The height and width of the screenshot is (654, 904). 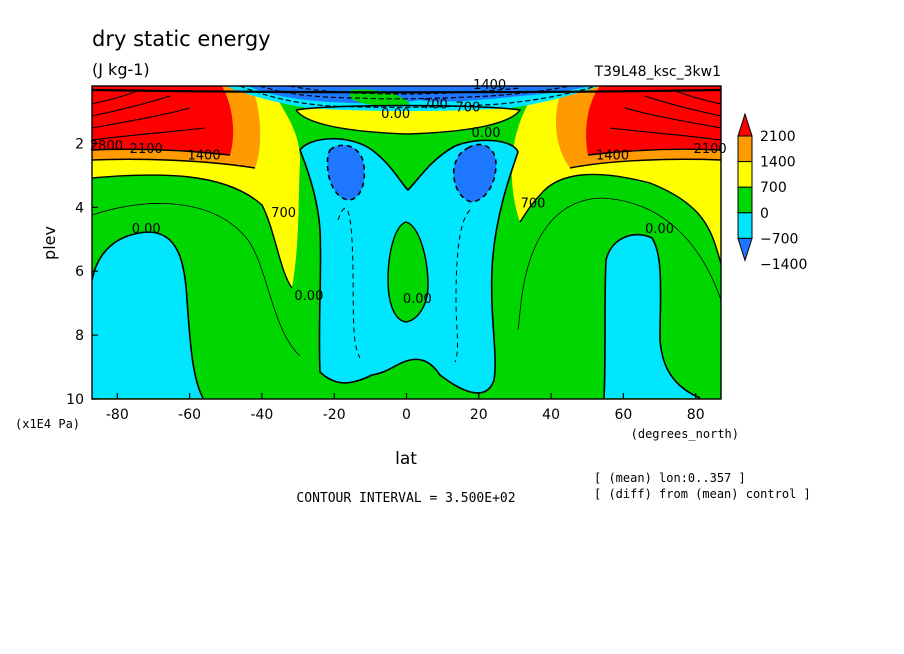 I want to click on y-axis-ticks: 2 4 6 8 10, so click(x=82, y=272).